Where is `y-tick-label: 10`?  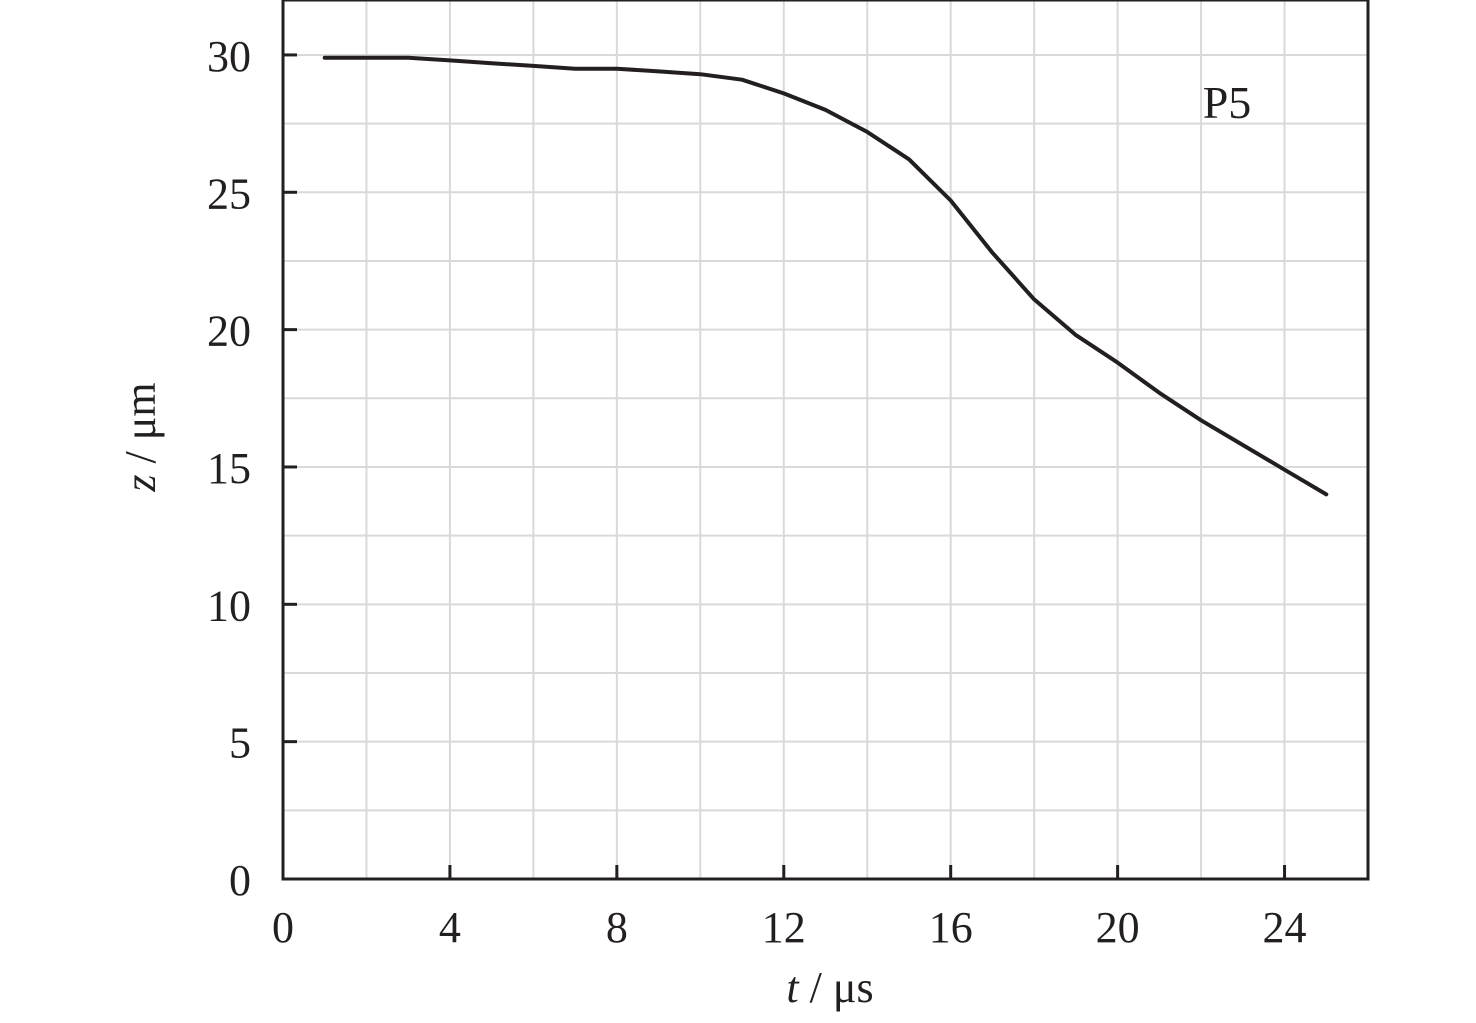
y-tick-label: 10 is located at coordinates (229, 605).